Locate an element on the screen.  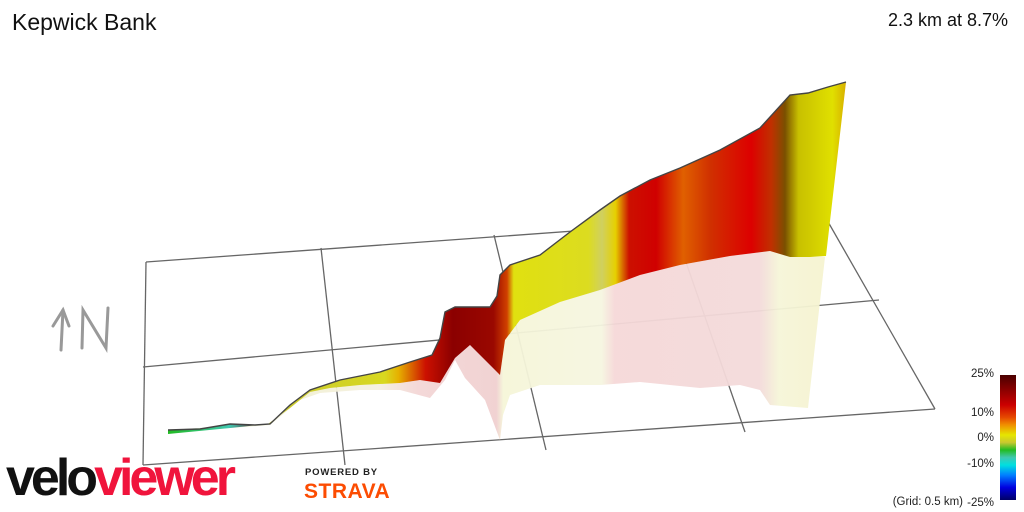
segment-title: Kepwick Bank is located at coordinates (84, 22).